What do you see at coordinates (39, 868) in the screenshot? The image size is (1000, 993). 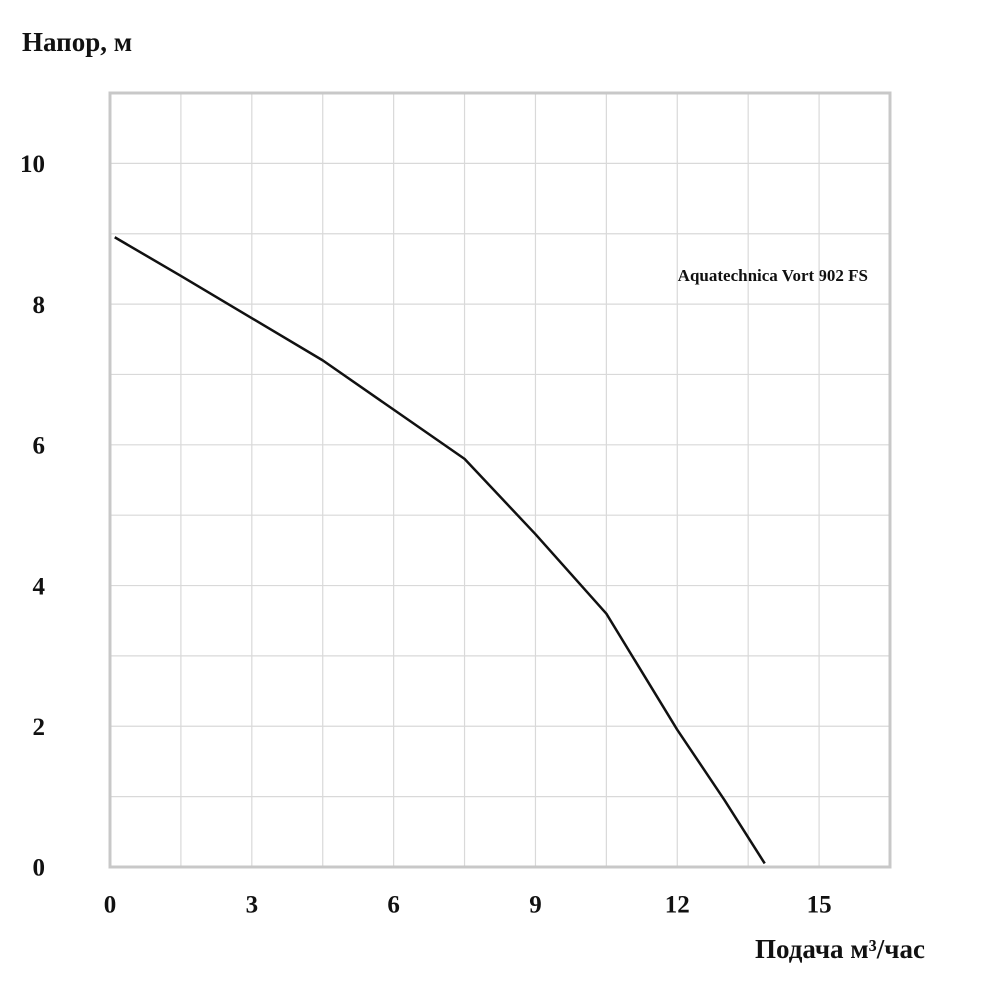 I see `y-tick-label: 0` at bounding box center [39, 868].